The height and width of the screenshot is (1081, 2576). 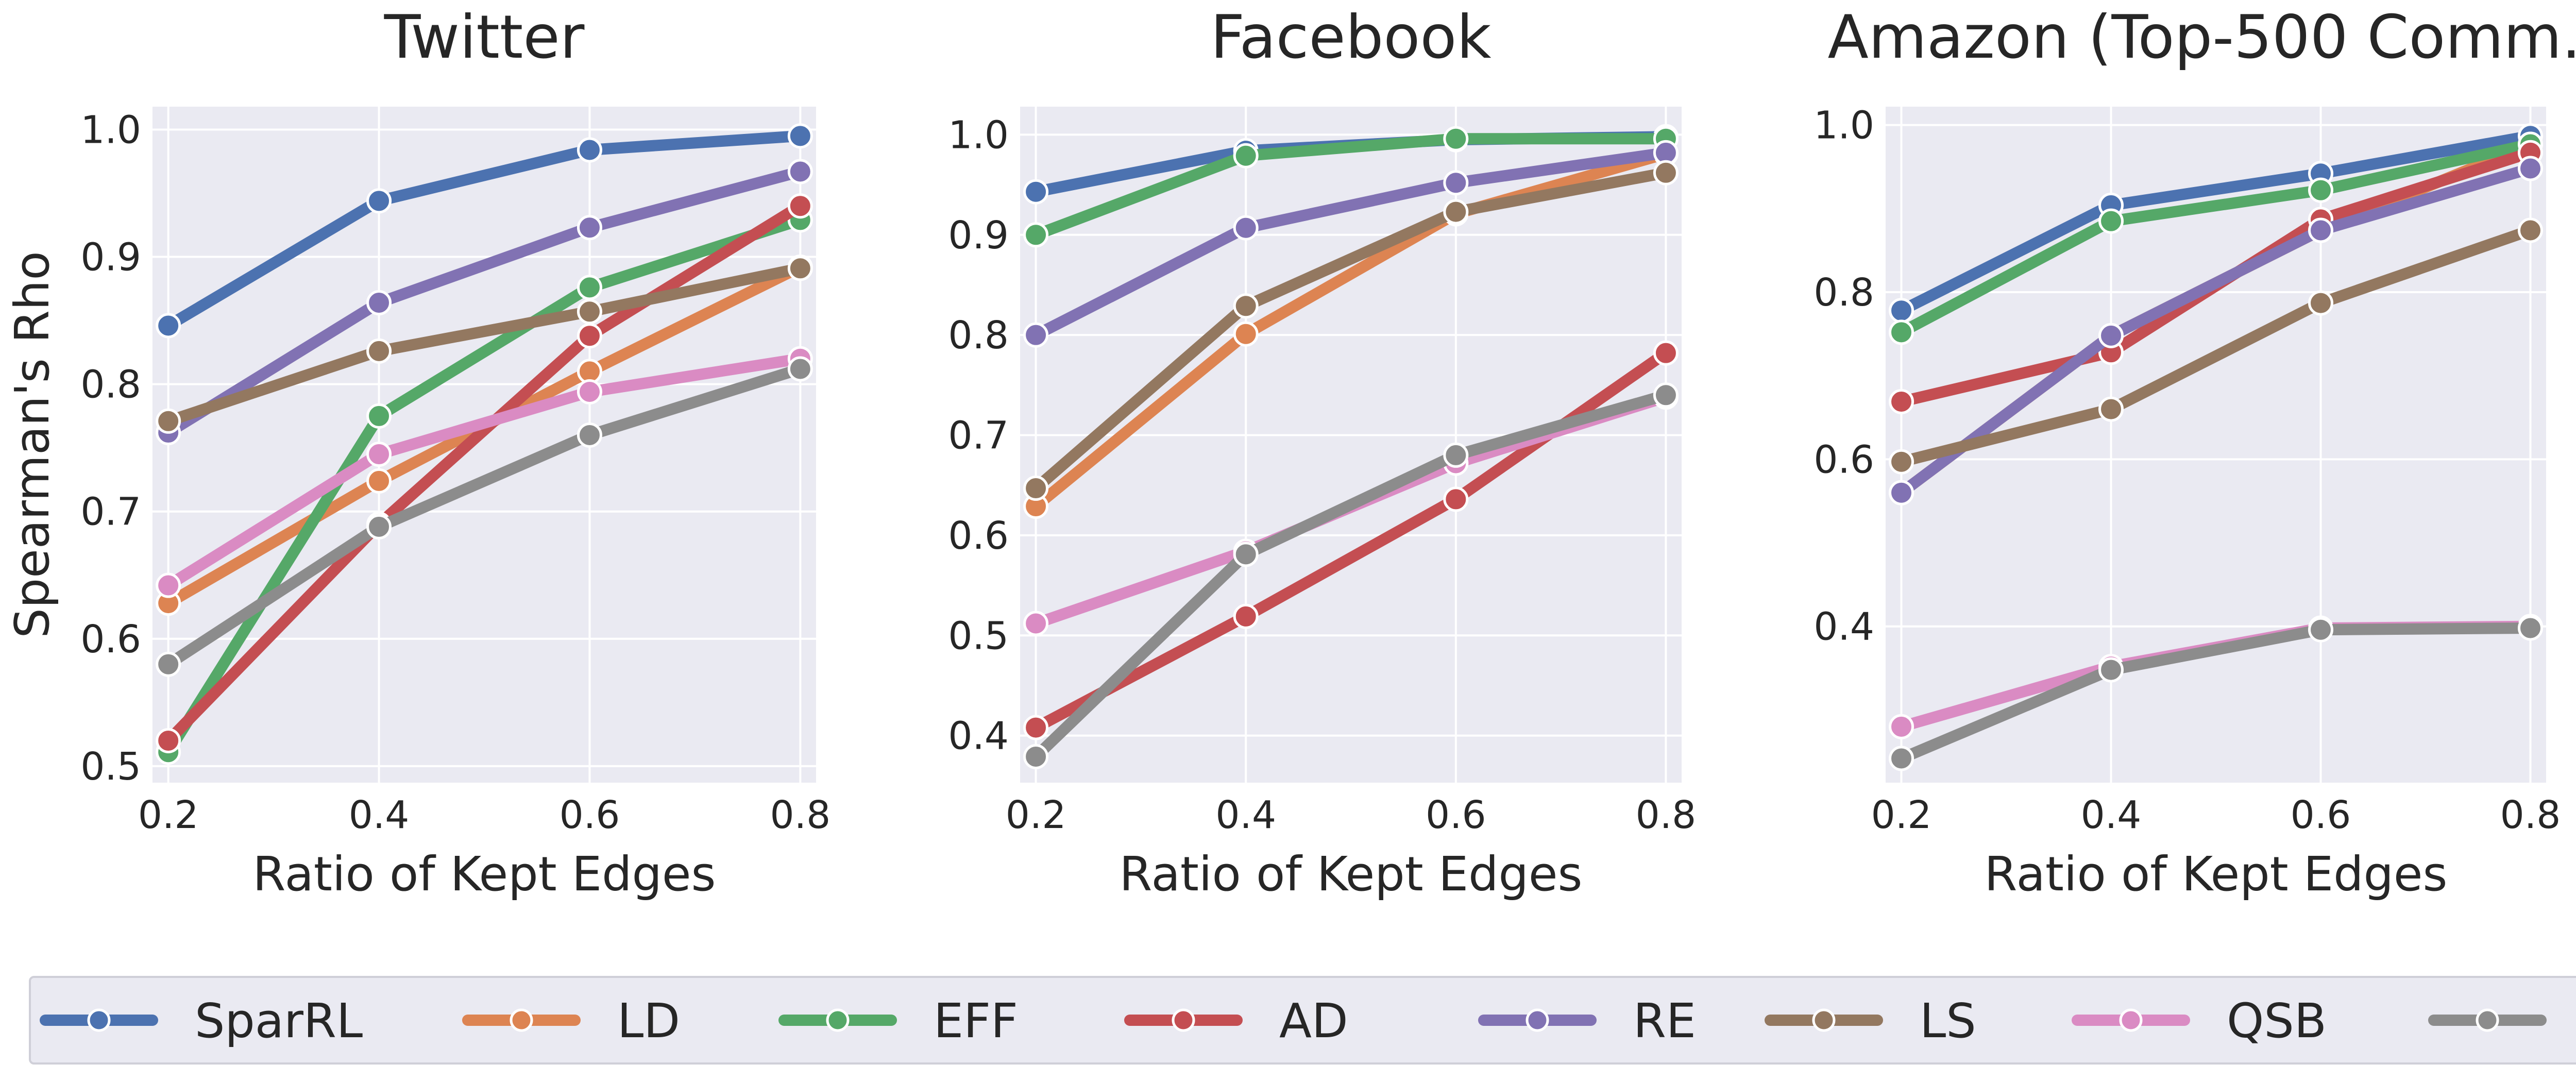 What do you see at coordinates (1313, 1021) in the screenshot?
I see `legend-label: AD` at bounding box center [1313, 1021].